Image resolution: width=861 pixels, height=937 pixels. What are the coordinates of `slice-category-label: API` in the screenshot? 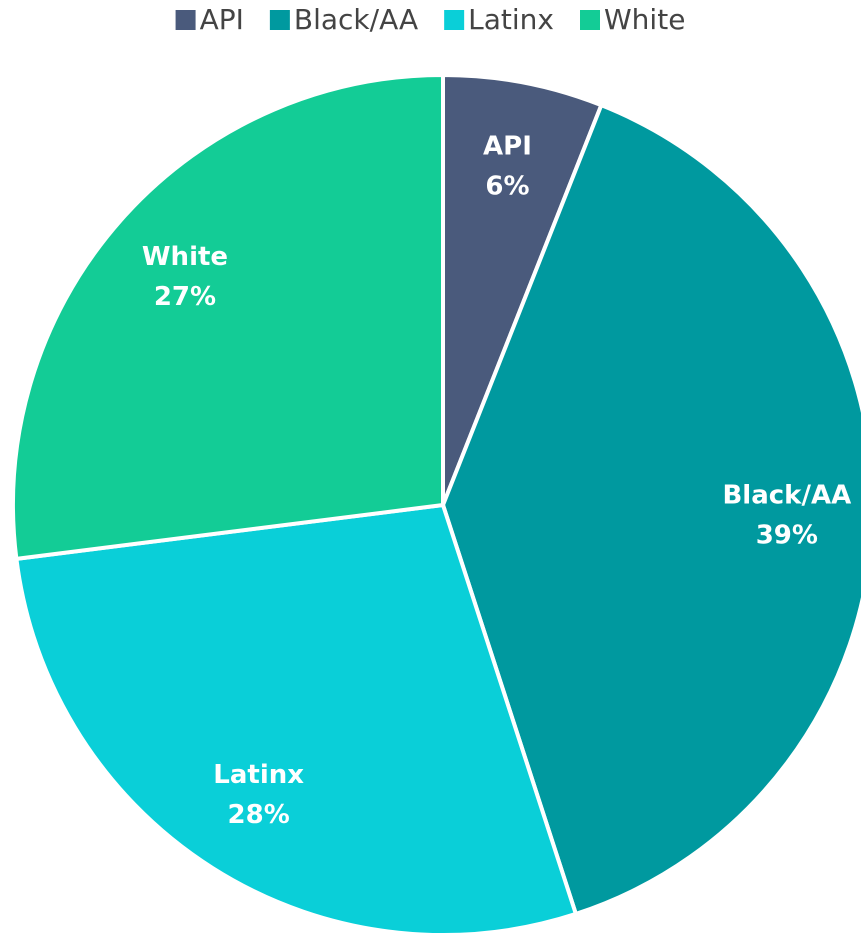 It's located at (507, 147).